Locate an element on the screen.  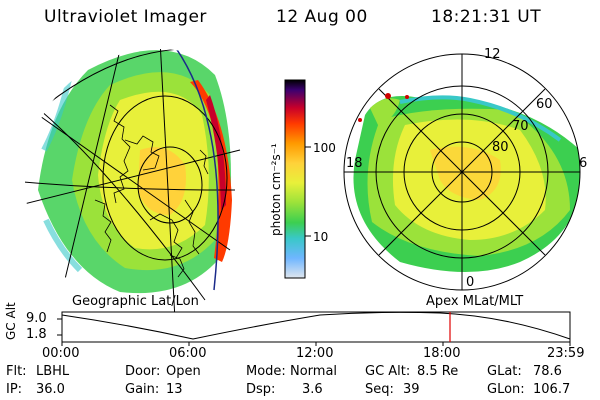
timeline-xtick-2359: 23:59 is located at coordinates (566, 353).